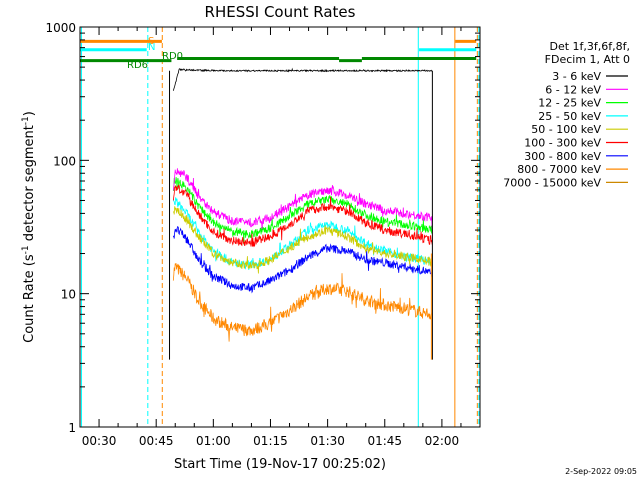 This screenshot has height=480, width=640. I want to click on legend-label: 50 - 100 keV, so click(566, 129).